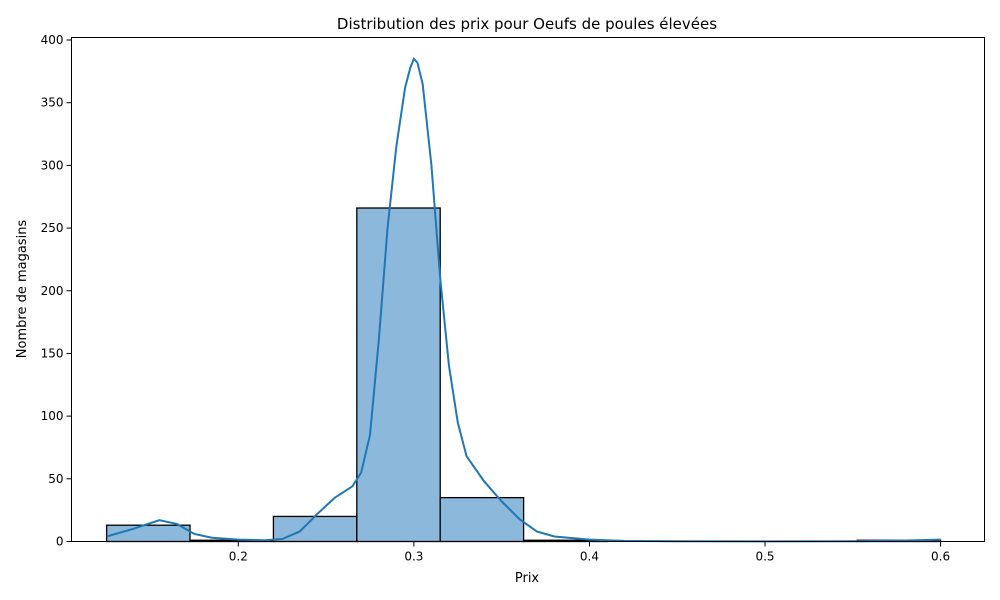 The height and width of the screenshot is (600, 1000). Describe the element at coordinates (589, 557) in the screenshot. I see `x-tick-label: 0.4` at that location.